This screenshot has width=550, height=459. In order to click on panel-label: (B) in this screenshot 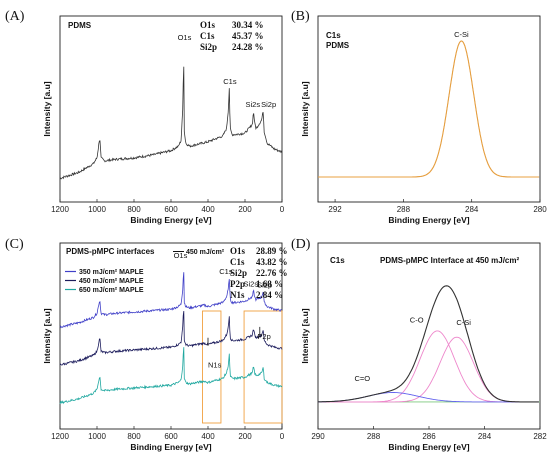, I will do `click(300, 16)`.